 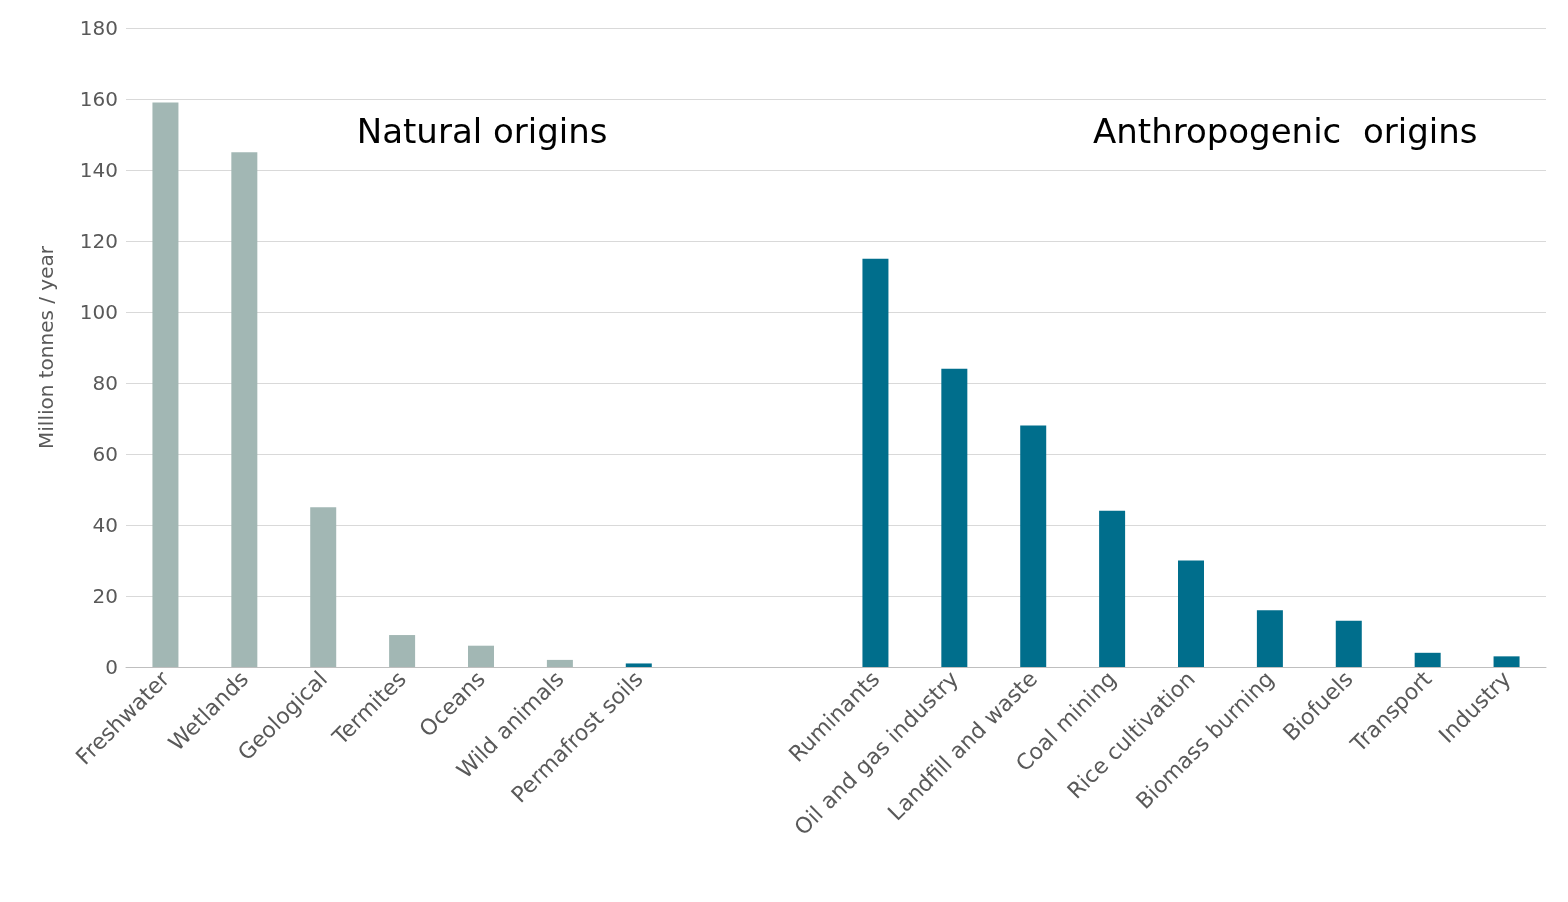 What do you see at coordinates (482, 131) in the screenshot?
I see `annotation: Natural origins` at bounding box center [482, 131].